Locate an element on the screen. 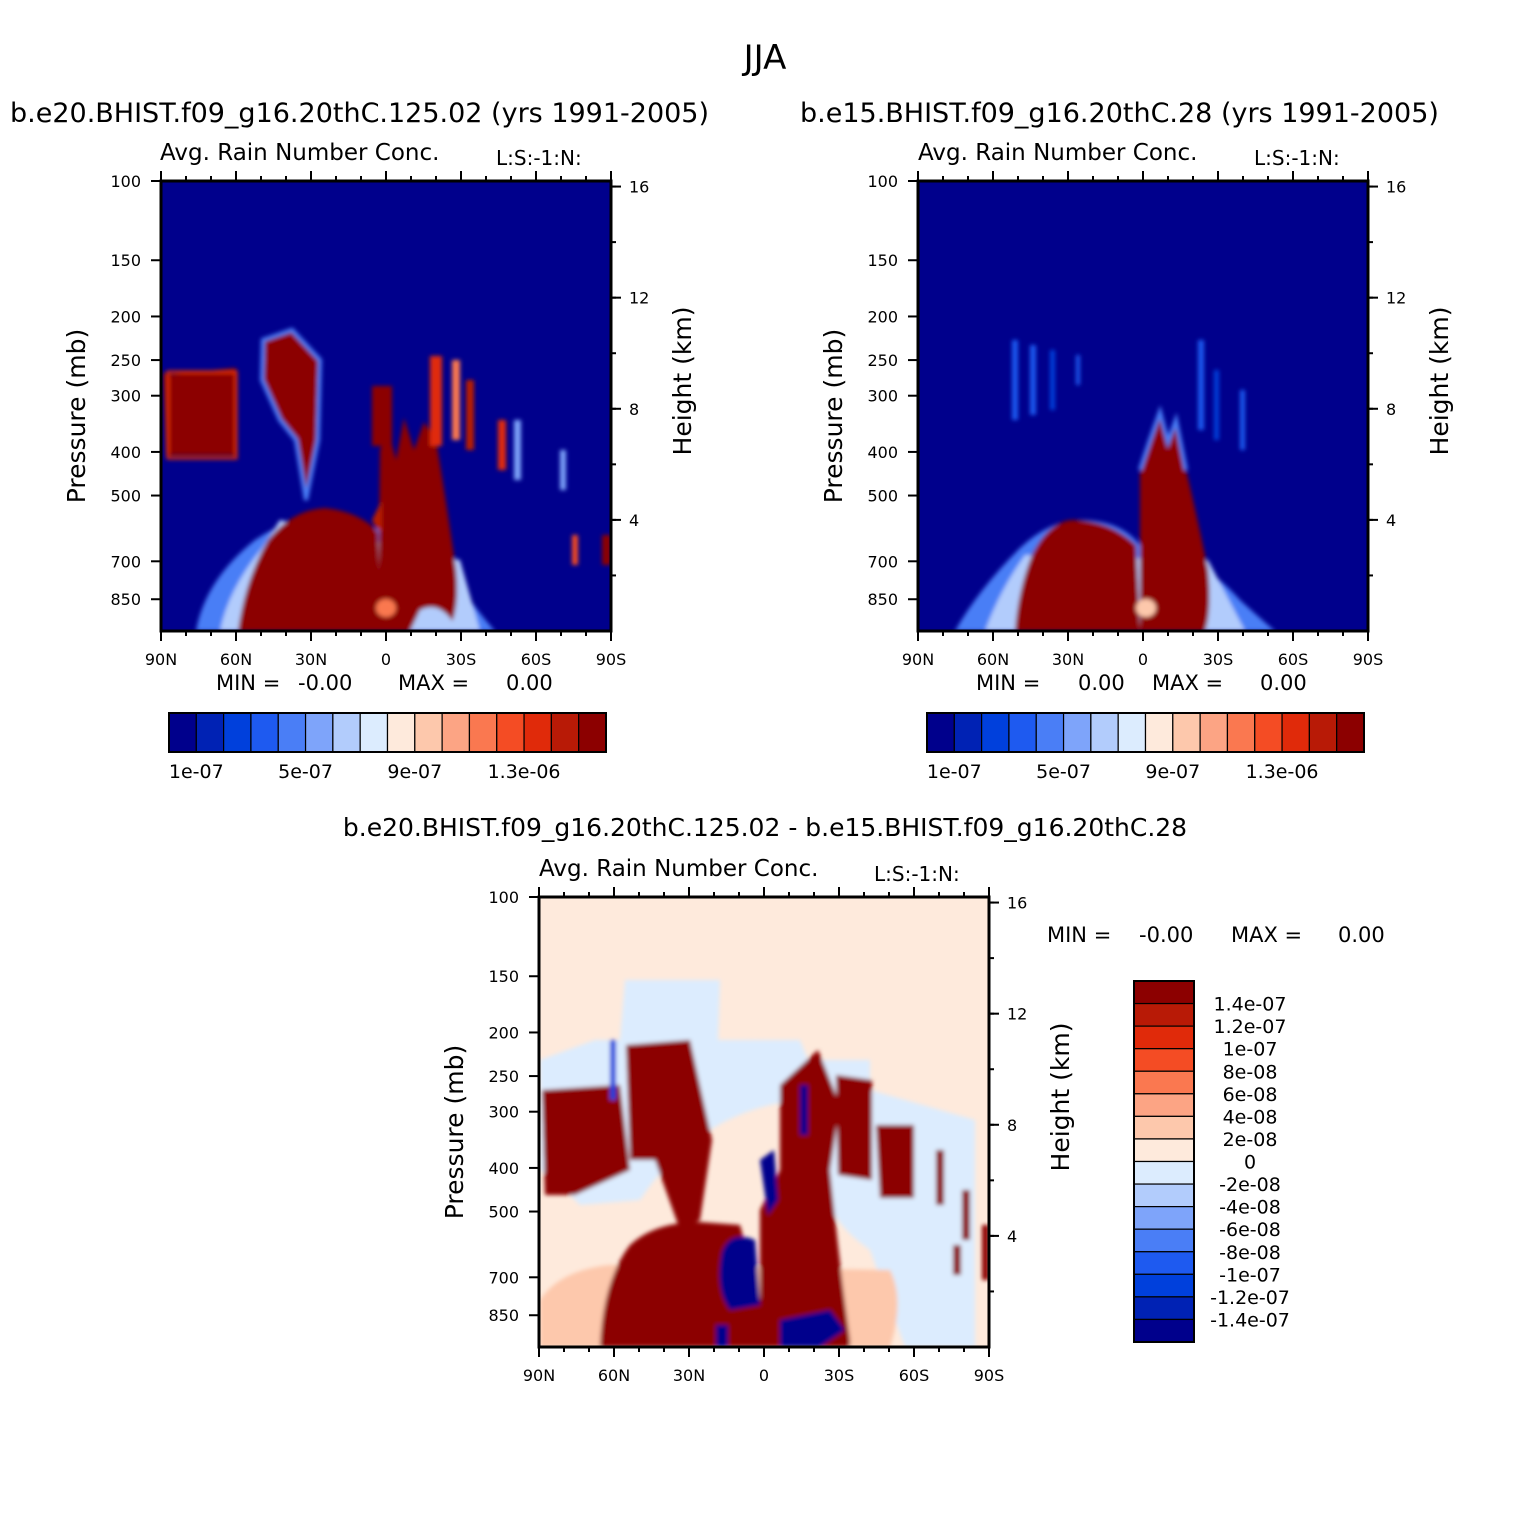 The height and width of the screenshot is (1530, 1530). diff-y-tick-label: 150 is located at coordinates (503, 976).